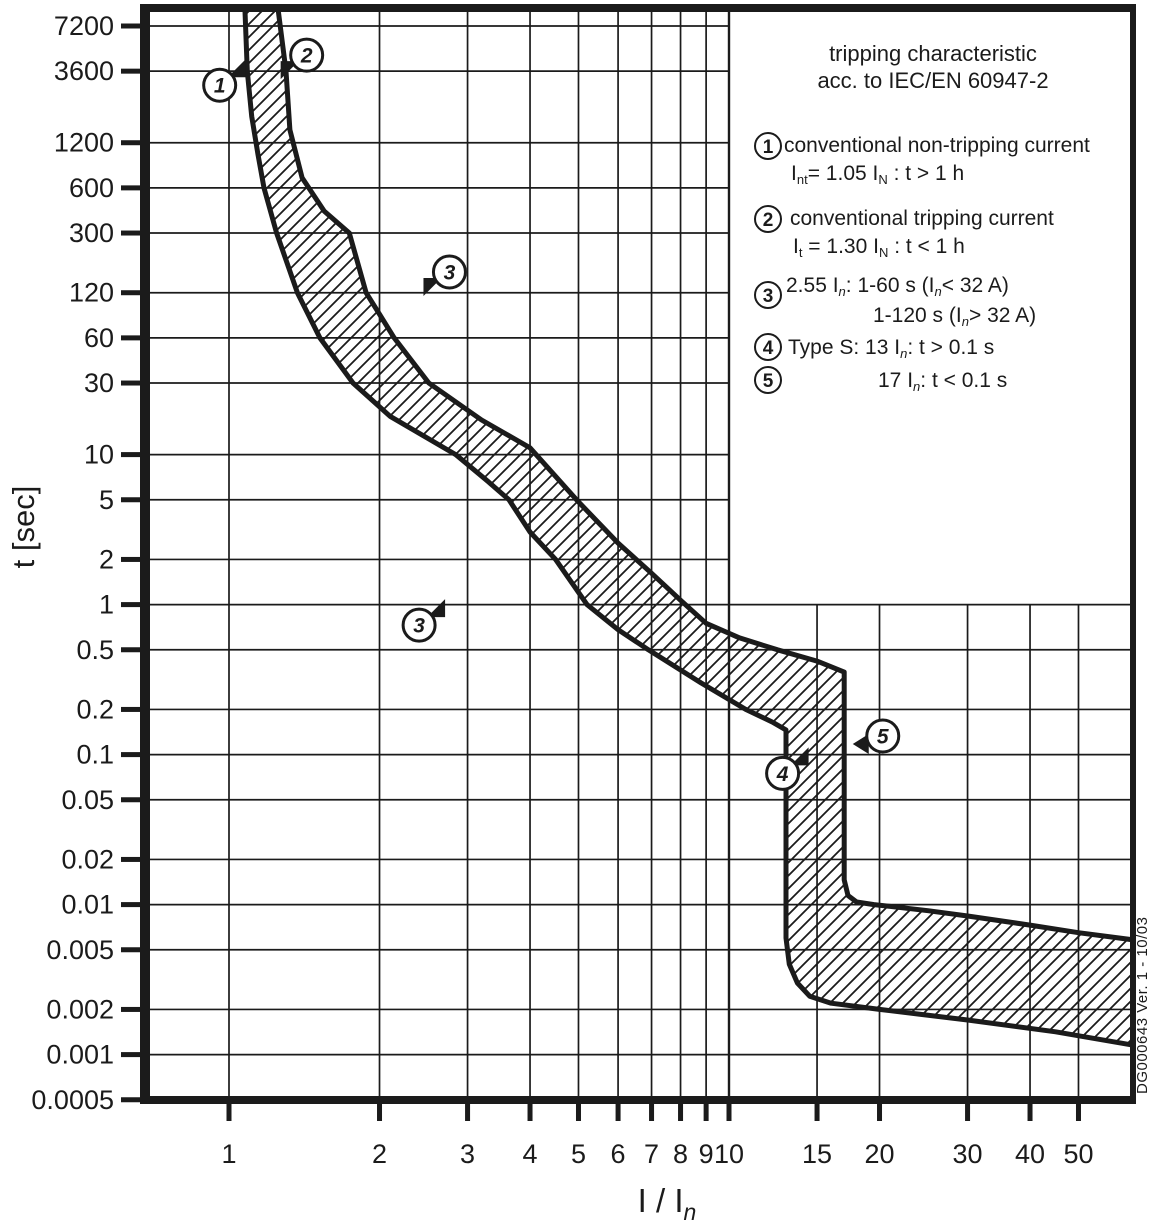  What do you see at coordinates (1133, 554) in the screenshot?
I see `border-right` at bounding box center [1133, 554].